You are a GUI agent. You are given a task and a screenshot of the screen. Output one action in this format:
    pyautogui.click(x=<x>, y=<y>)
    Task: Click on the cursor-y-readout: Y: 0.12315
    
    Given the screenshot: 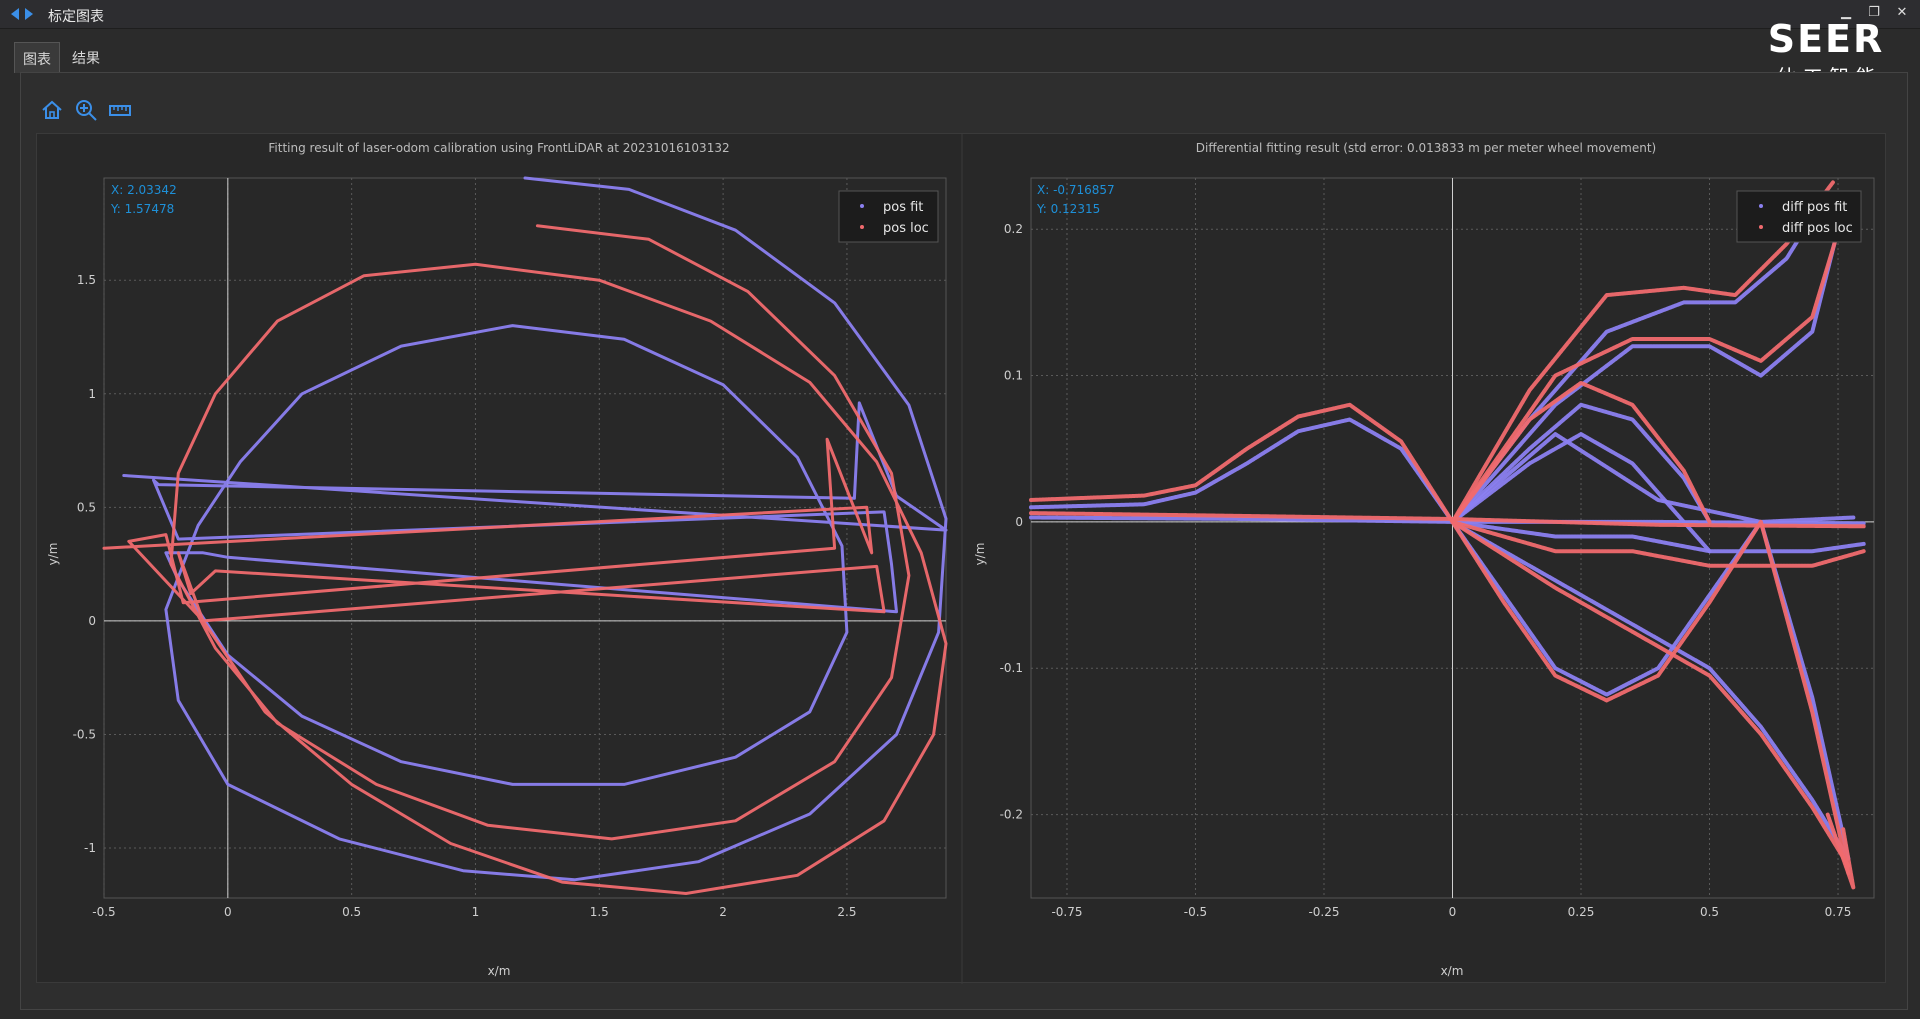 What is the action you would take?
    pyautogui.click(x=1068, y=209)
    